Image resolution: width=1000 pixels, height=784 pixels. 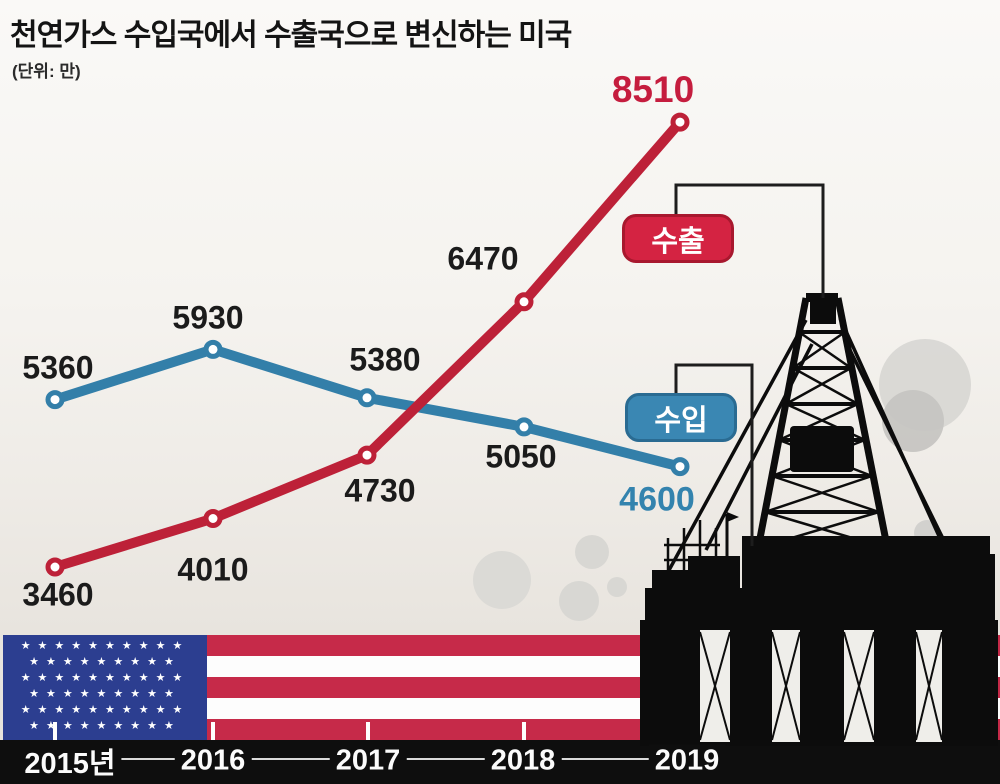 I want to click on value-label-import-2016: 5930, so click(x=208, y=317).